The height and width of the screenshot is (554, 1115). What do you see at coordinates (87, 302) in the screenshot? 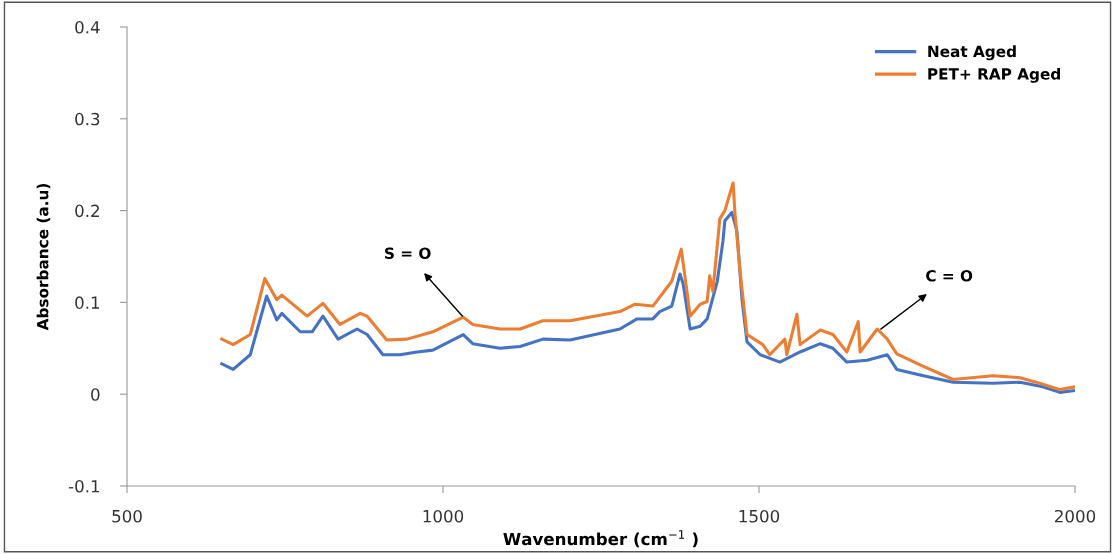
I see `y-tick-label: 0.1` at bounding box center [87, 302].